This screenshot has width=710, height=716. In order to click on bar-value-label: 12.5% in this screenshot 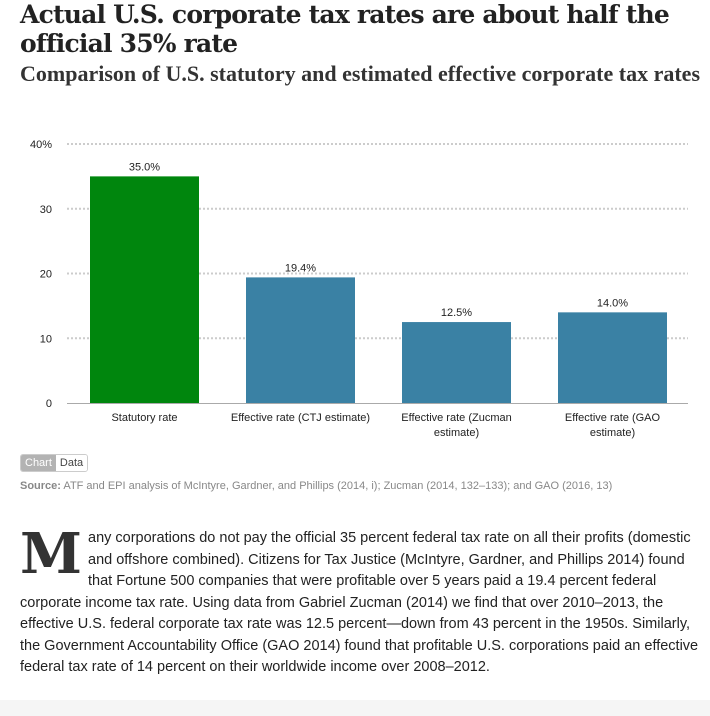, I will do `click(456, 313)`.